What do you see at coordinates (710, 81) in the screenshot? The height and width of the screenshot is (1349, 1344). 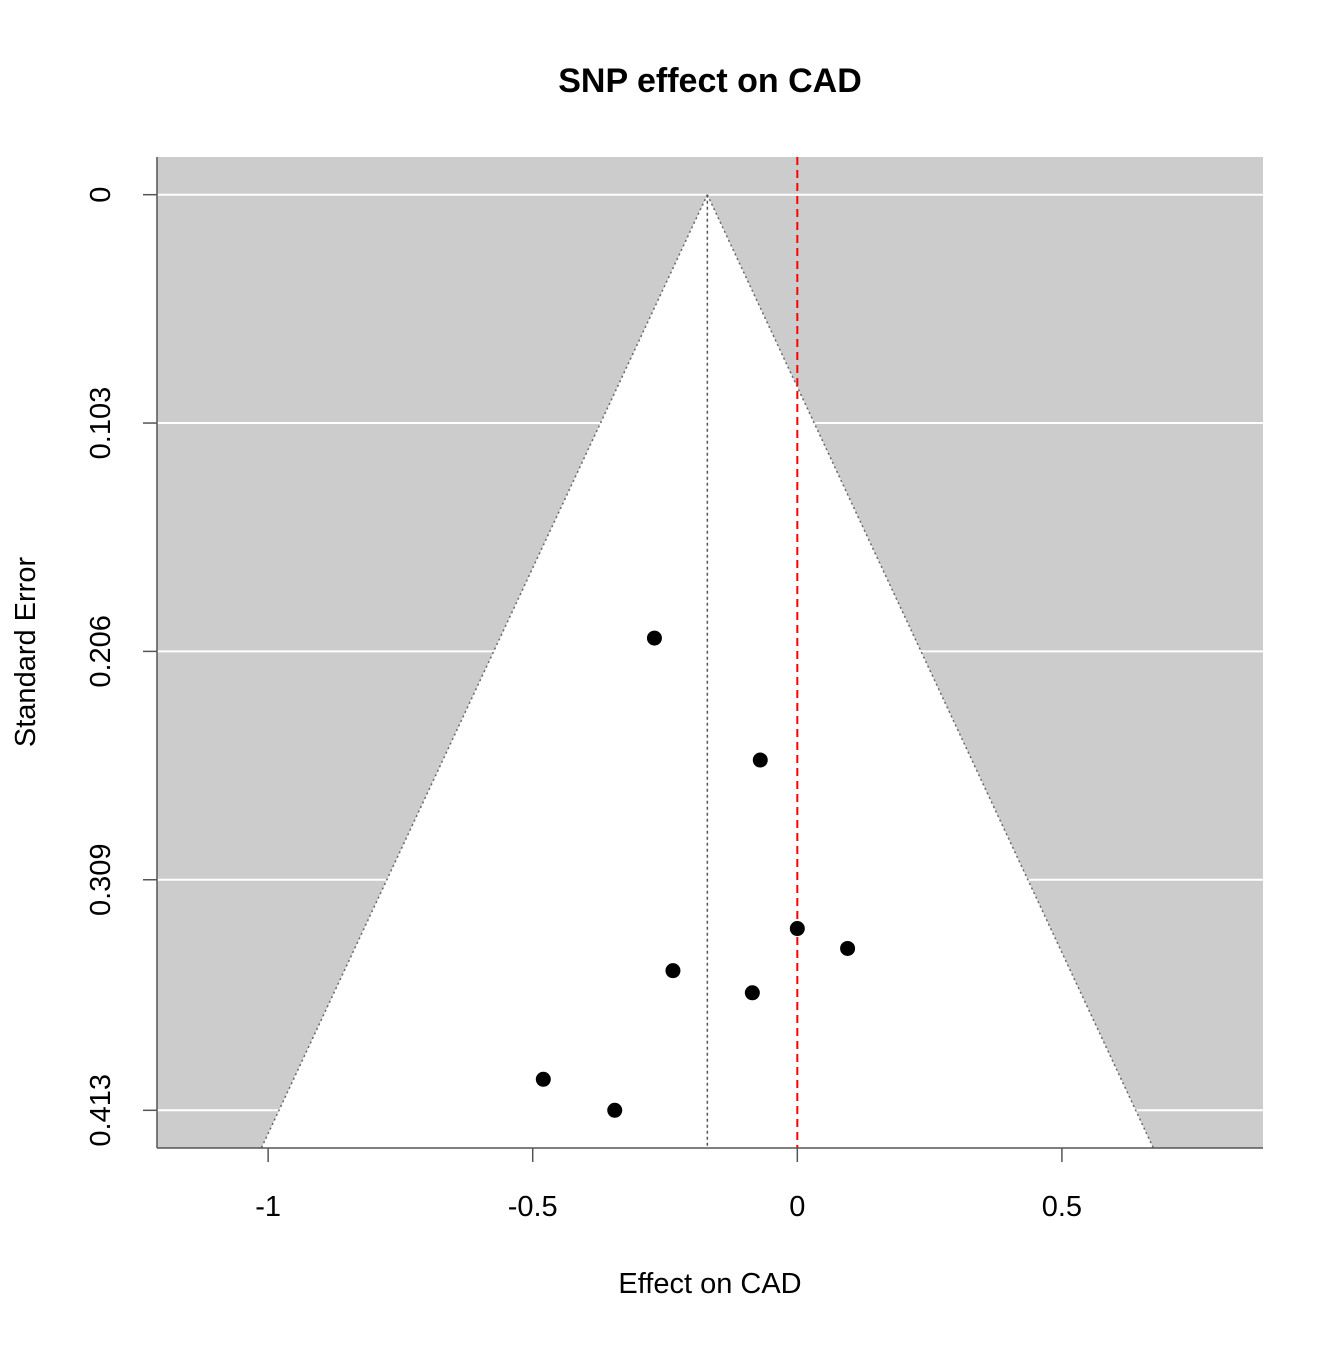 I see `chart-title: SNP effect on CAD` at bounding box center [710, 81].